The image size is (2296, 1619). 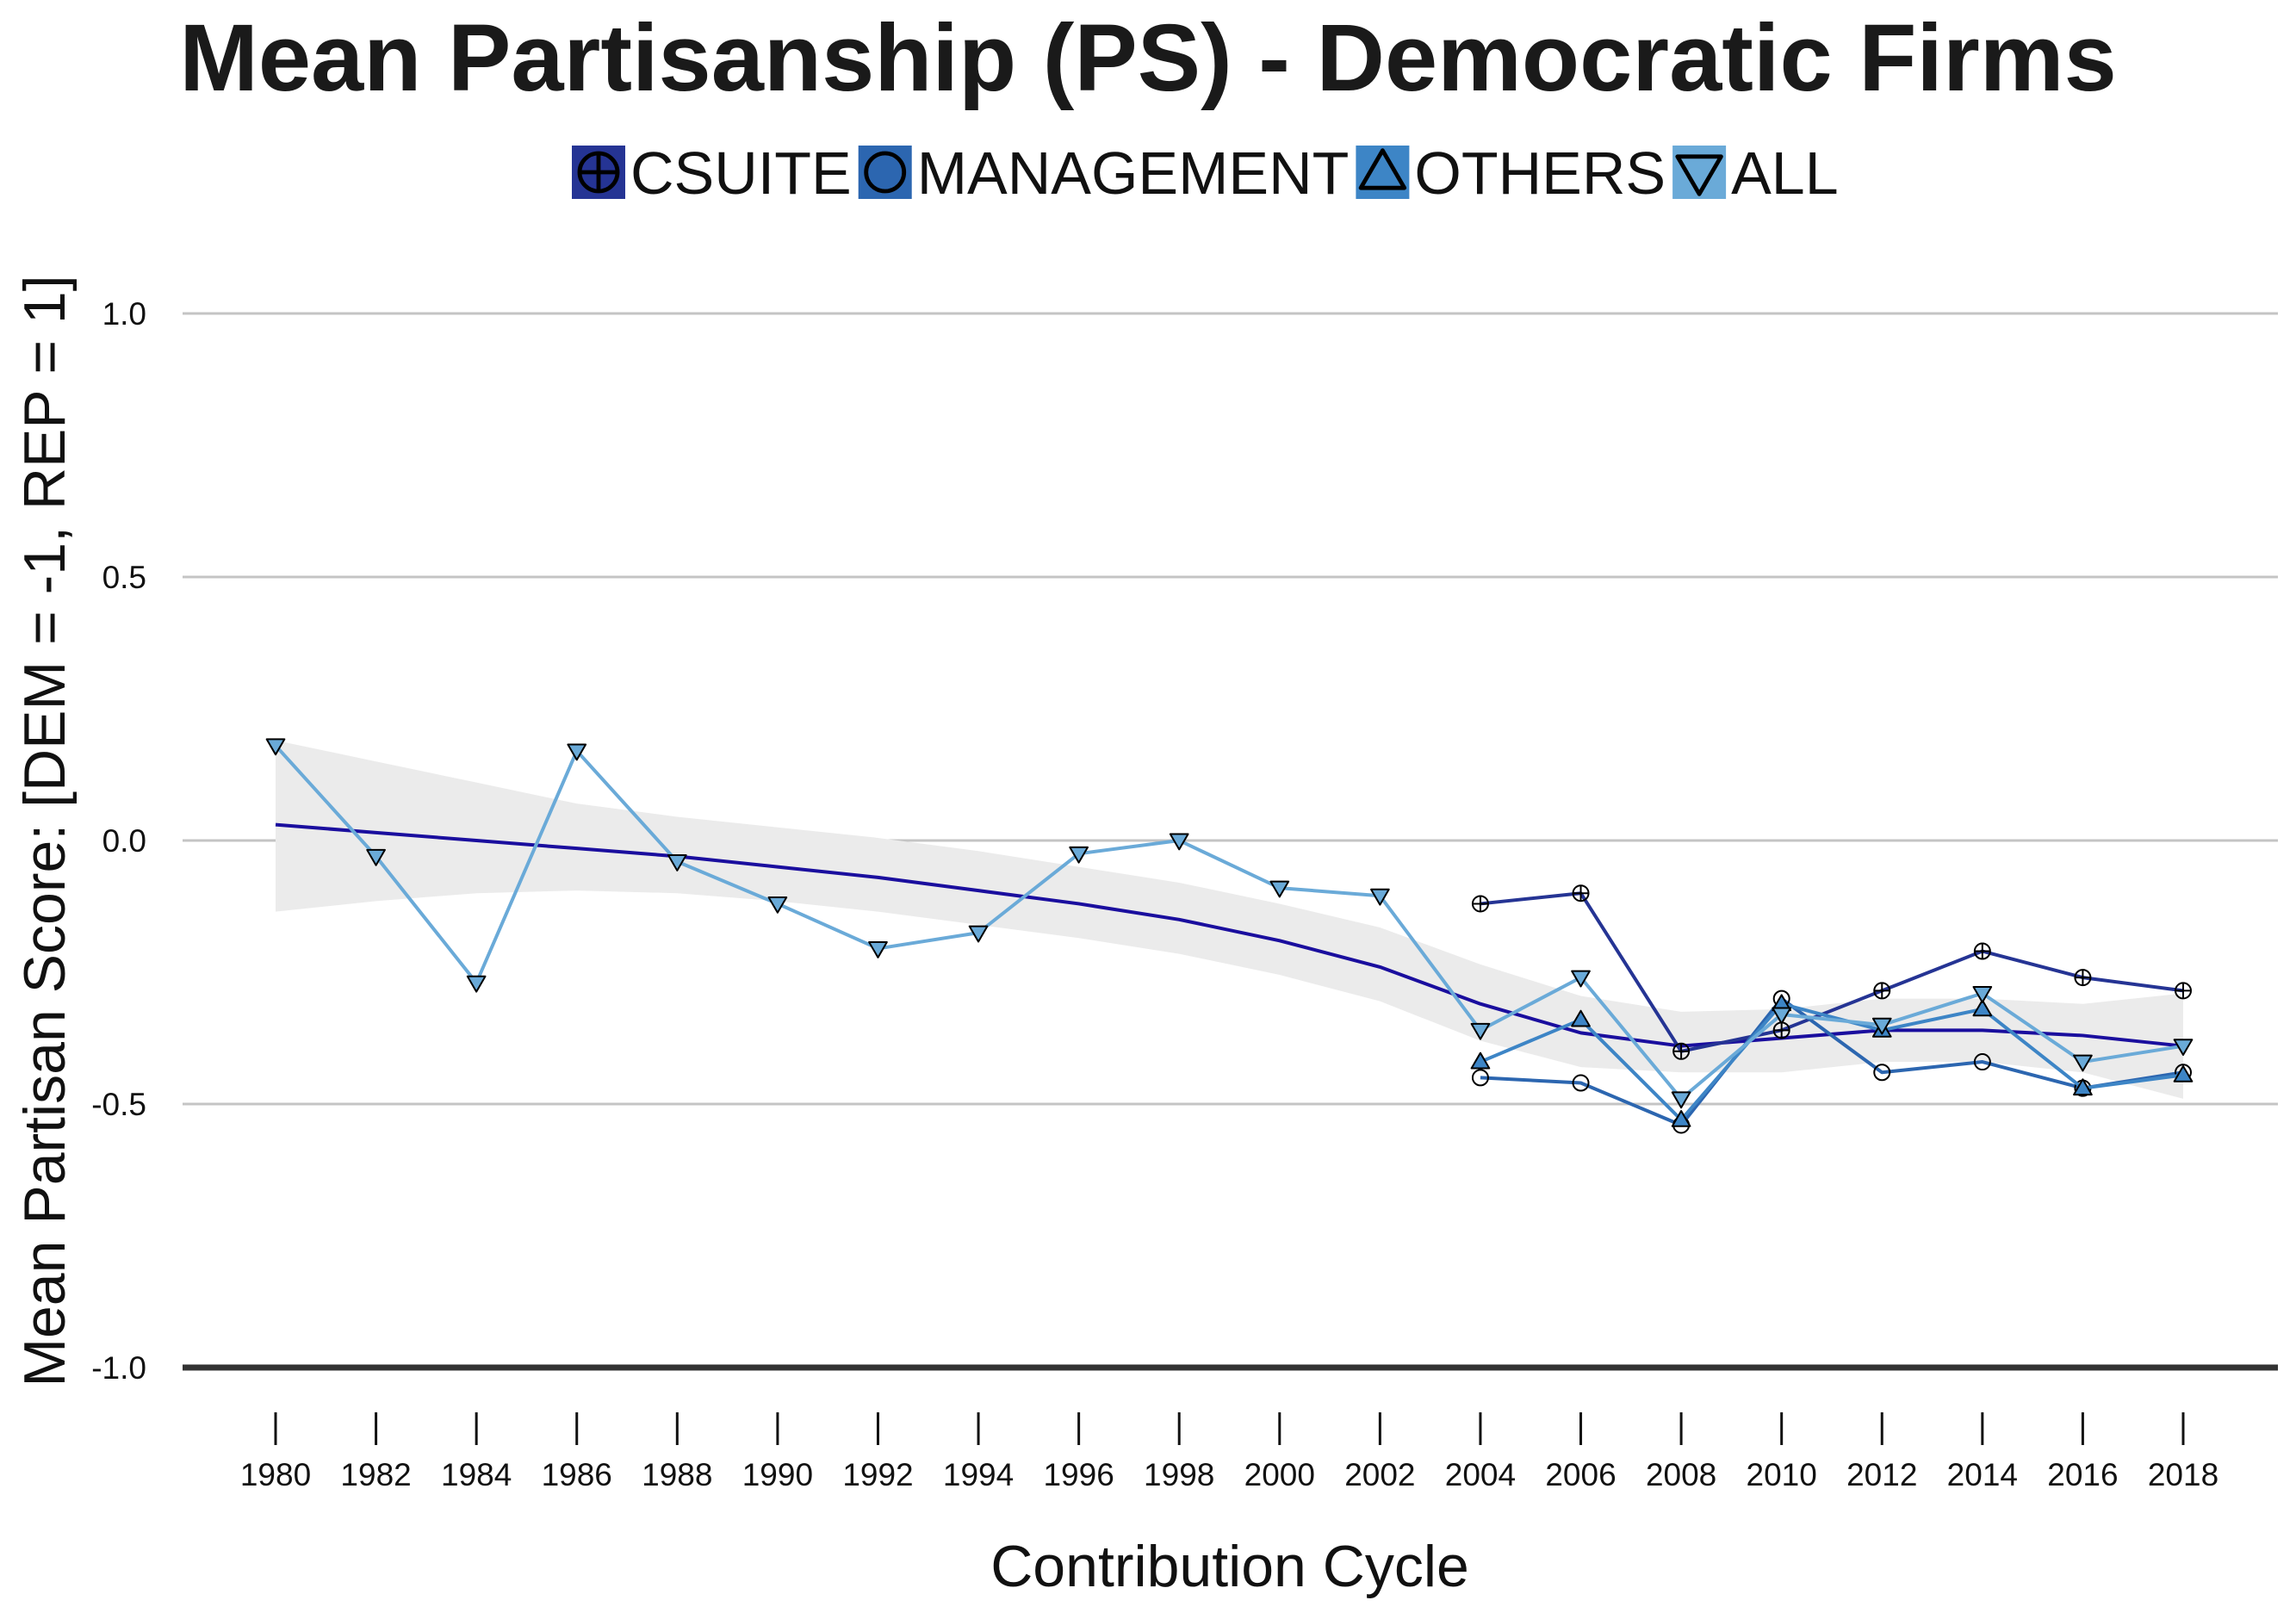 What do you see at coordinates (124, 841) in the screenshot?
I see `y-tick-label: 0.0` at bounding box center [124, 841].